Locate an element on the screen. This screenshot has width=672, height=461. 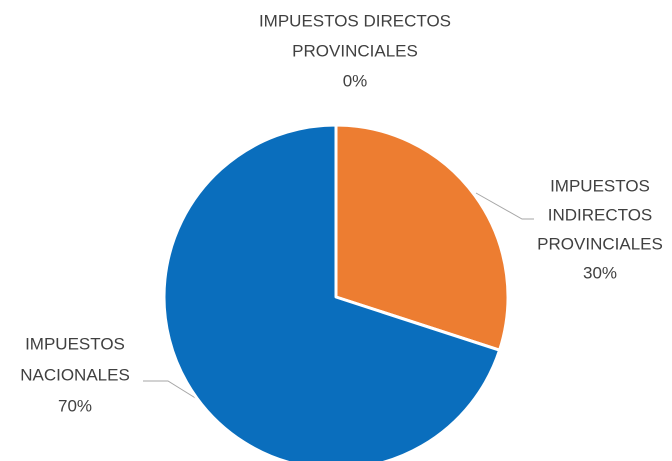
category-label: IMPUESTOS DIRECTOS is located at coordinates (355, 20).